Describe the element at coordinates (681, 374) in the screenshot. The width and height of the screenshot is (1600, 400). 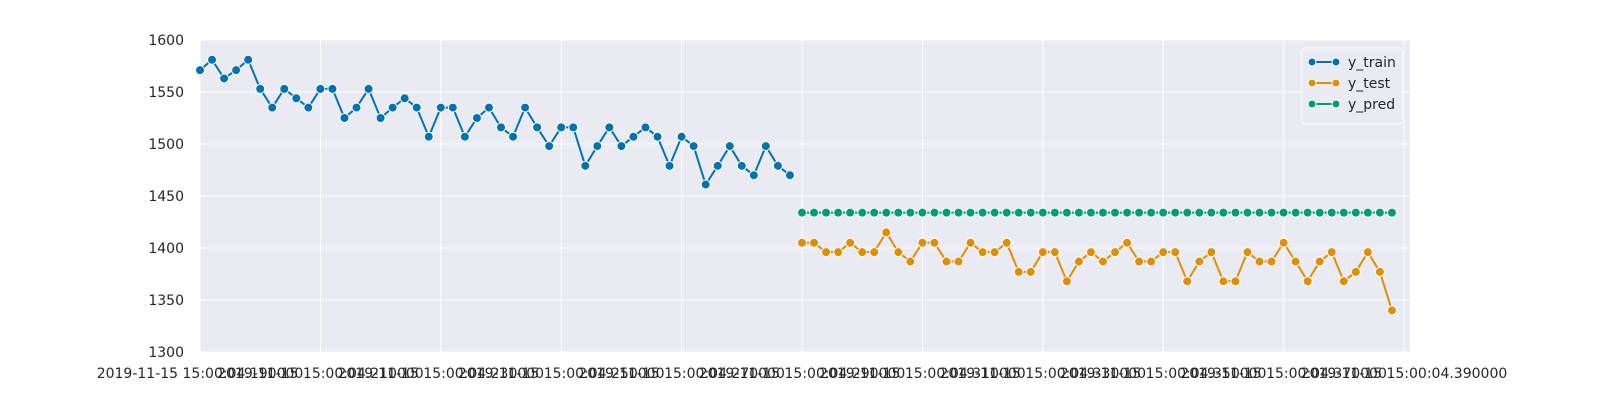
I see `x-tick-label: 2019-11-15 15:00:04.270000` at that location.